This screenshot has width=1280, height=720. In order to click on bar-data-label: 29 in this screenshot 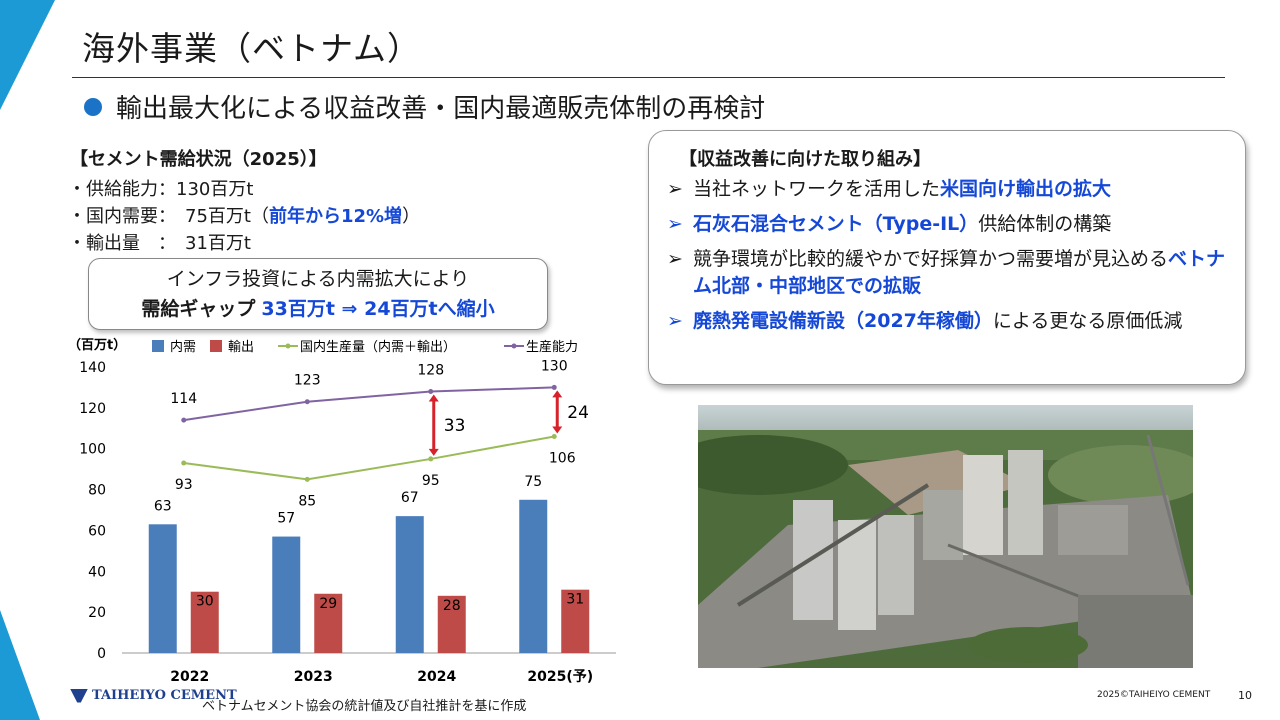, I will do `click(328, 604)`.